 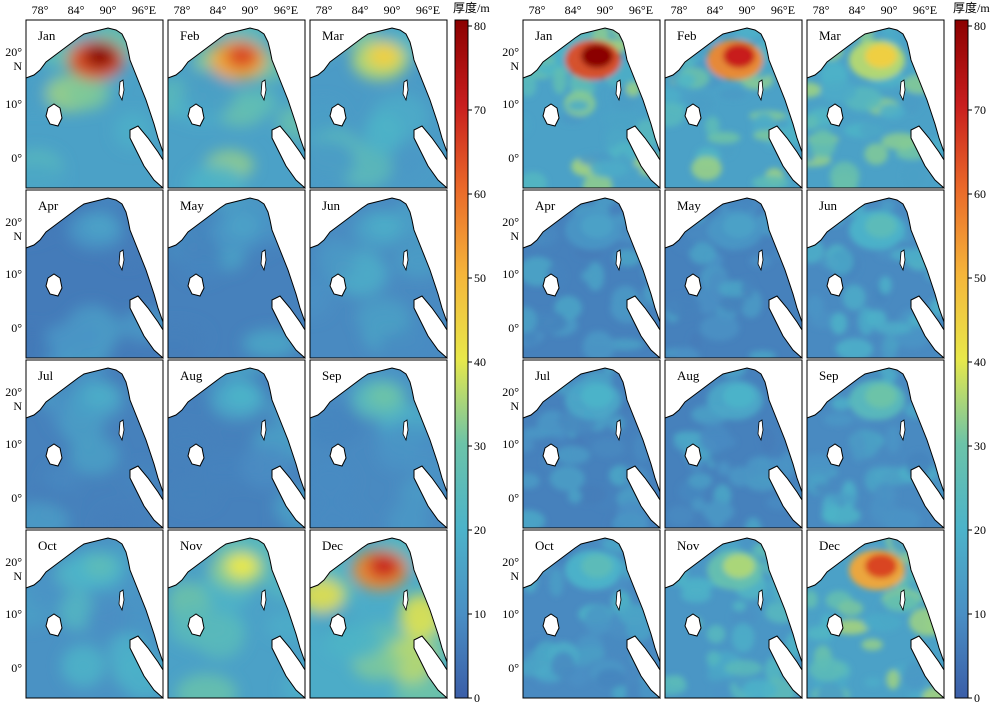 What do you see at coordinates (378, 614) in the screenshot?
I see `map-panel-left-dec: Dec` at bounding box center [378, 614].